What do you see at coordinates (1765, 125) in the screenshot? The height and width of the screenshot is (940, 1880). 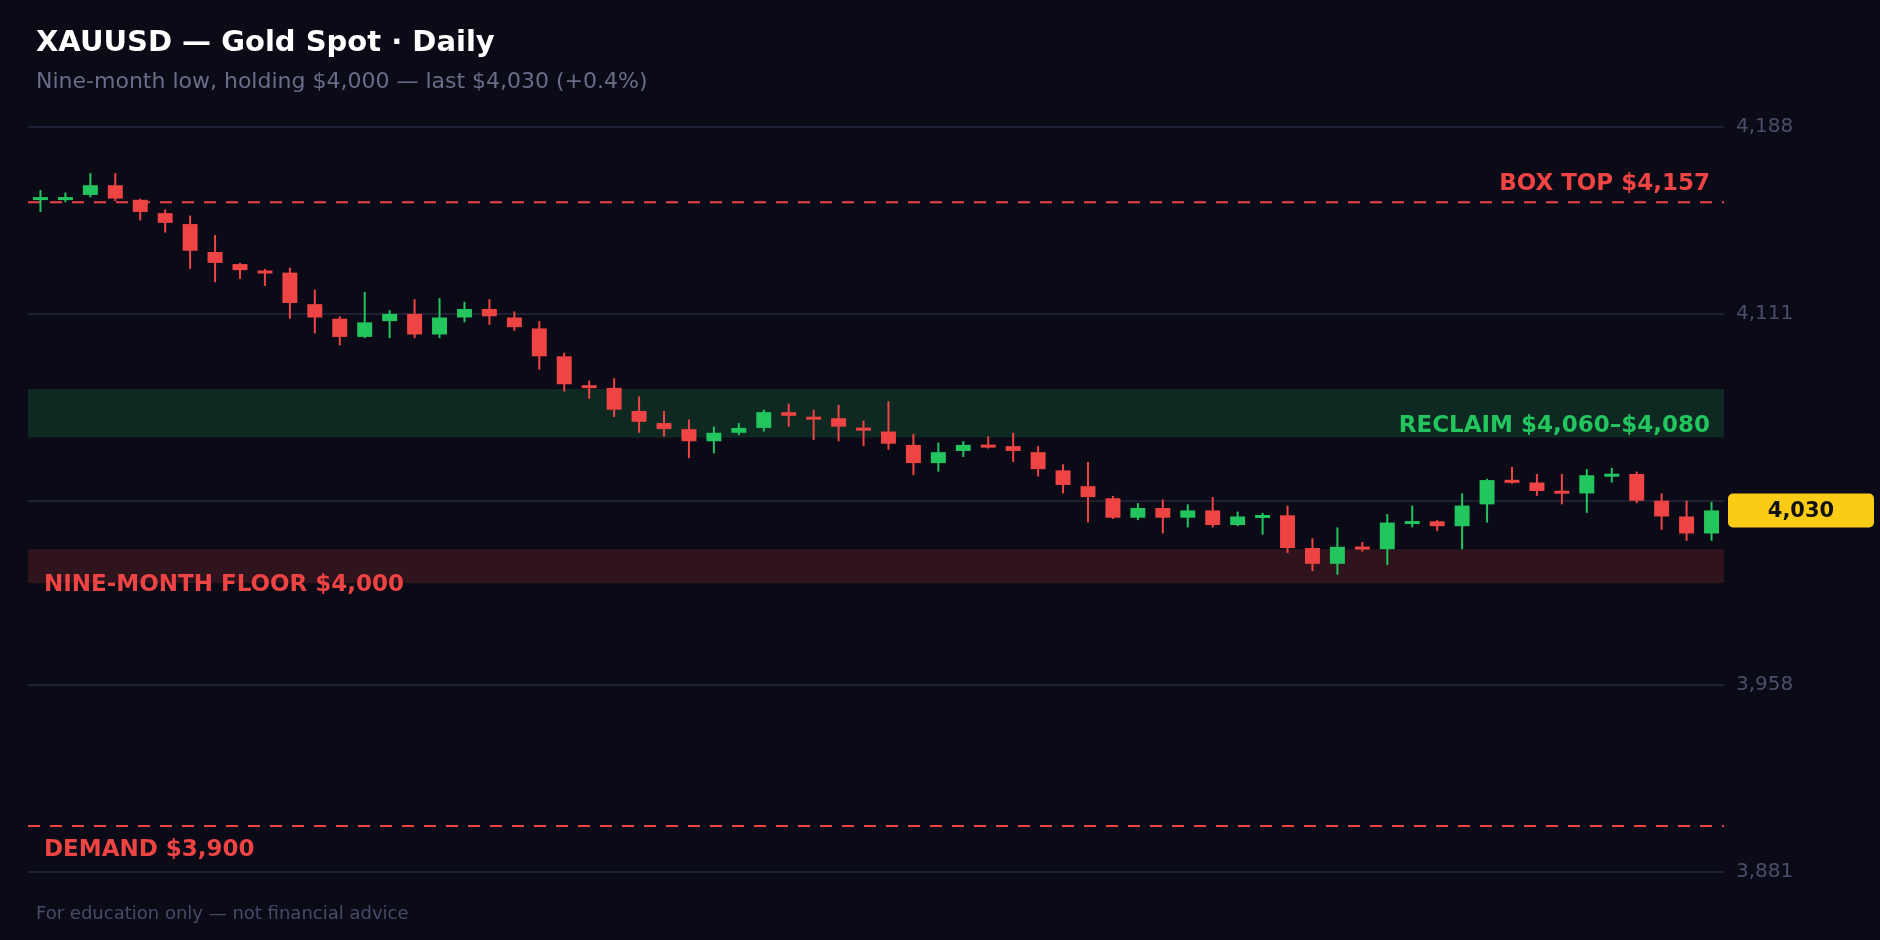 I see `y-tick-label: 4,188` at bounding box center [1765, 125].